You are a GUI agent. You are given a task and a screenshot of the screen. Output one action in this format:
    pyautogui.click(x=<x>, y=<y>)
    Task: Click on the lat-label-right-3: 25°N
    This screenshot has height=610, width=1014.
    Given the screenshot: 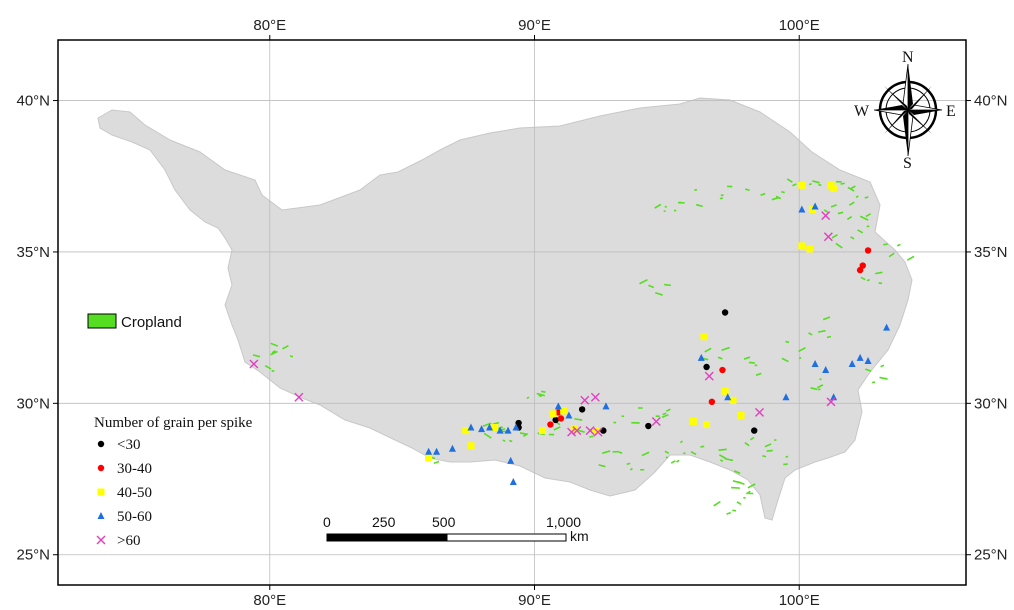 What is the action you would take?
    pyautogui.click(x=991, y=555)
    